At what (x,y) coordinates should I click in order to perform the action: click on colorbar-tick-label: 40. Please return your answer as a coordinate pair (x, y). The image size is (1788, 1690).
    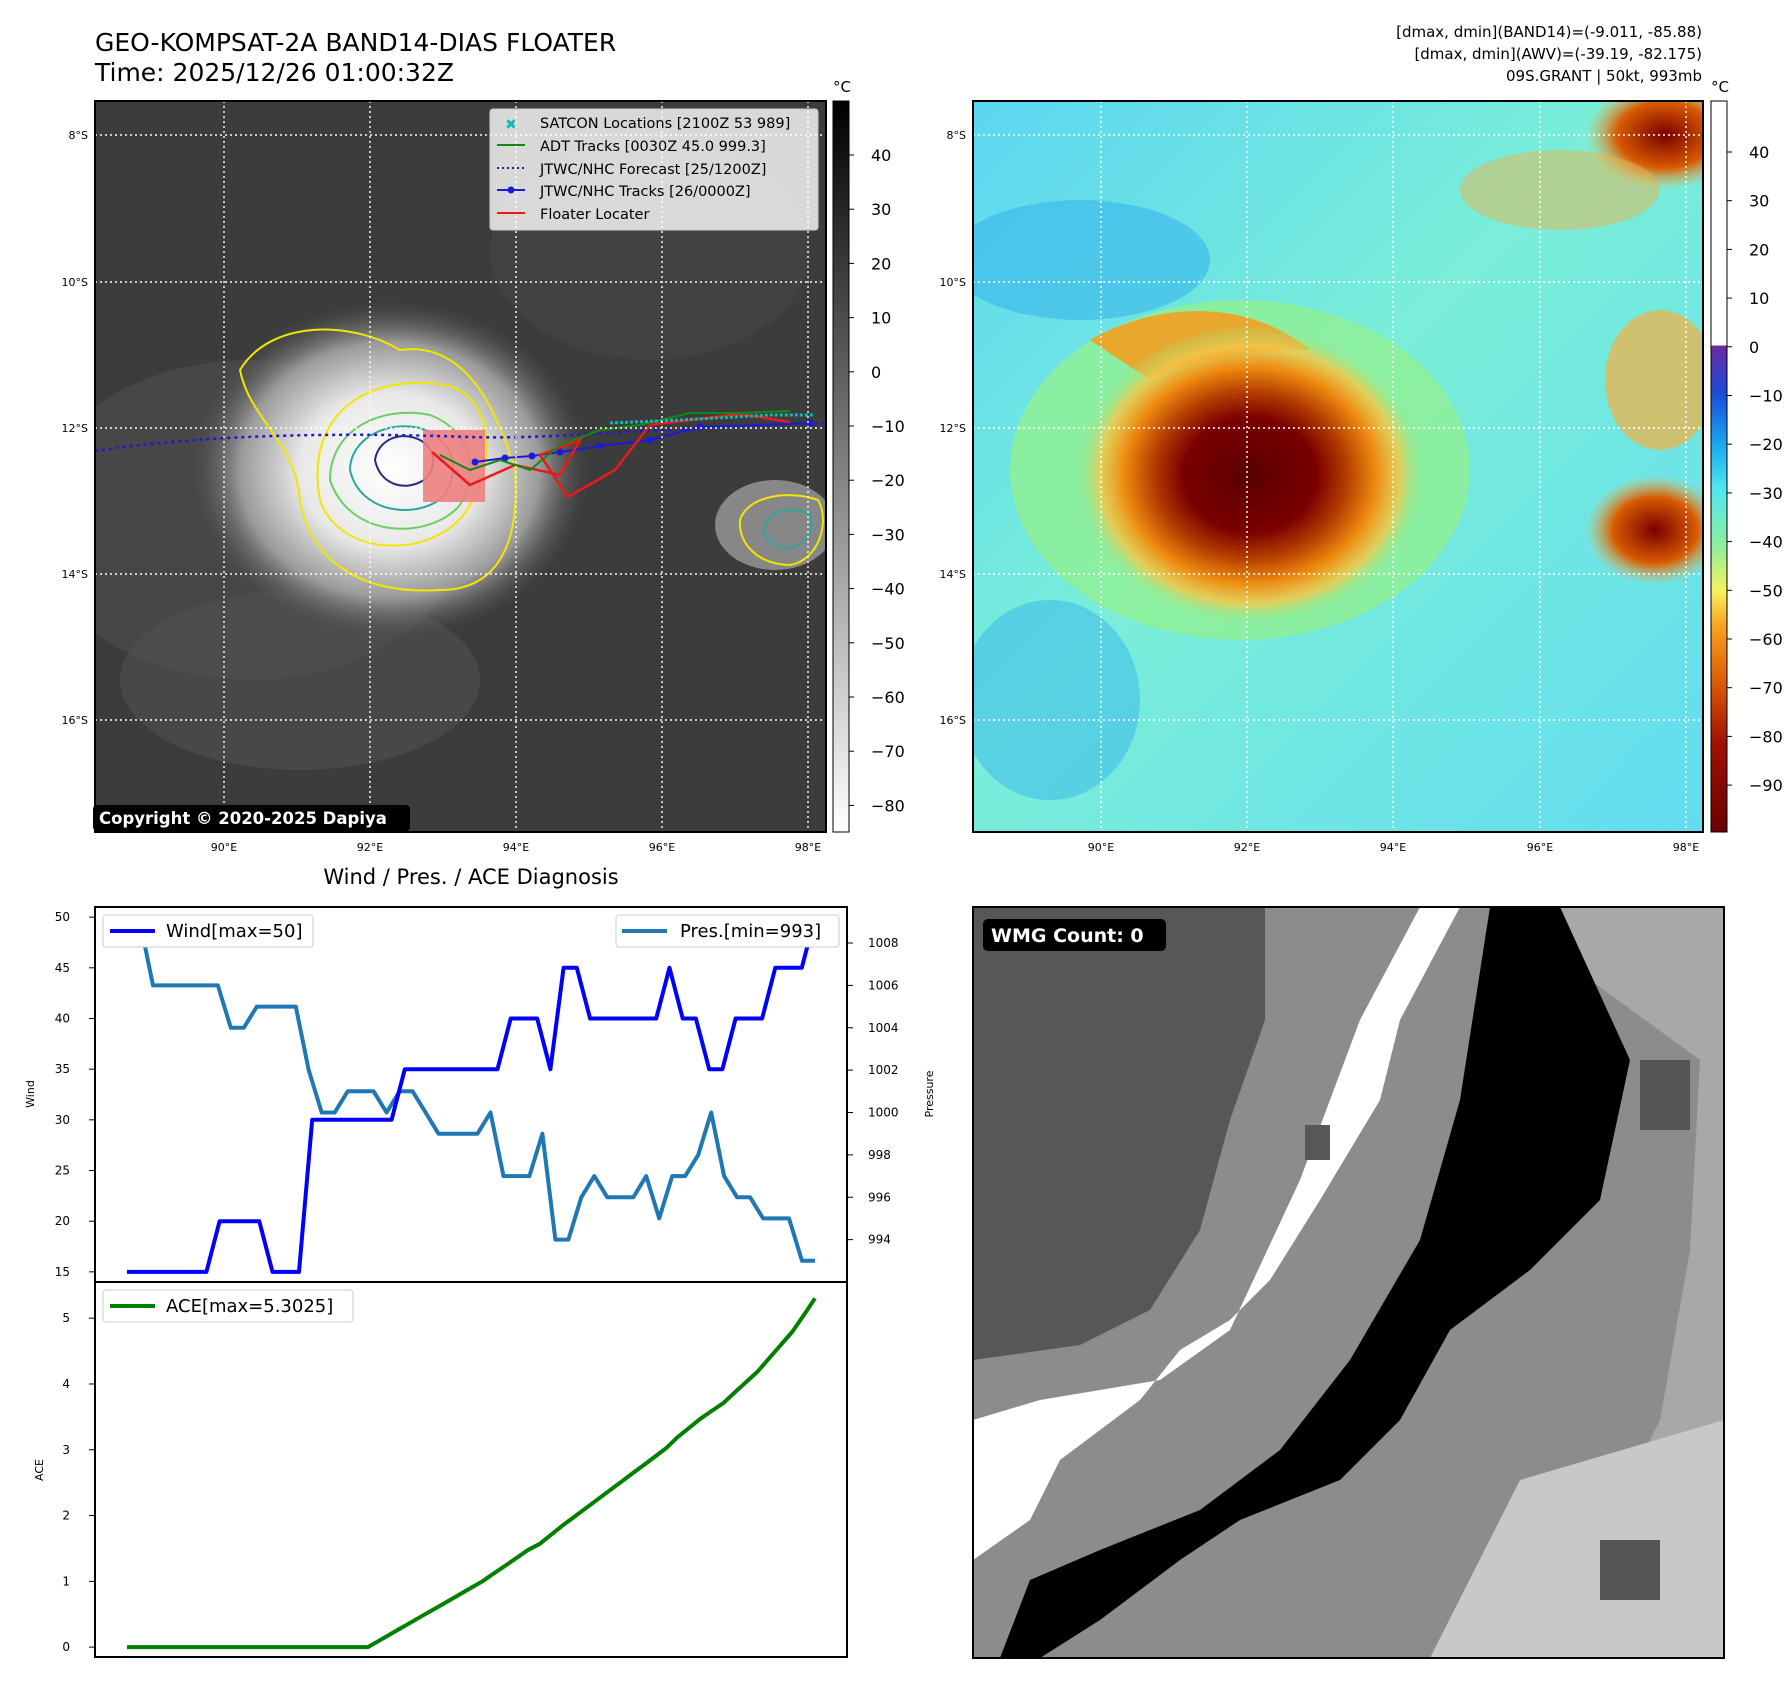
    Looking at the image, I should click on (1759, 152).